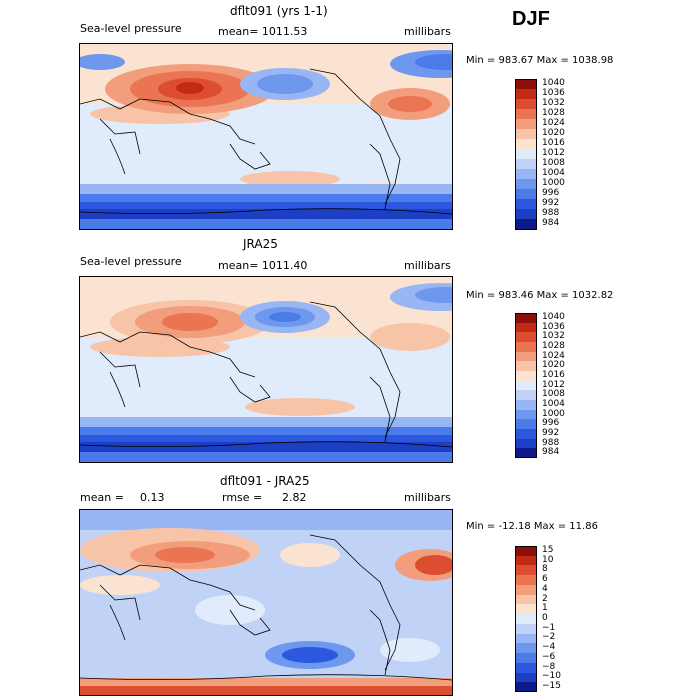 Image resolution: width=700 pixels, height=700 pixels. I want to click on colorbar-label: 2, so click(545, 598).